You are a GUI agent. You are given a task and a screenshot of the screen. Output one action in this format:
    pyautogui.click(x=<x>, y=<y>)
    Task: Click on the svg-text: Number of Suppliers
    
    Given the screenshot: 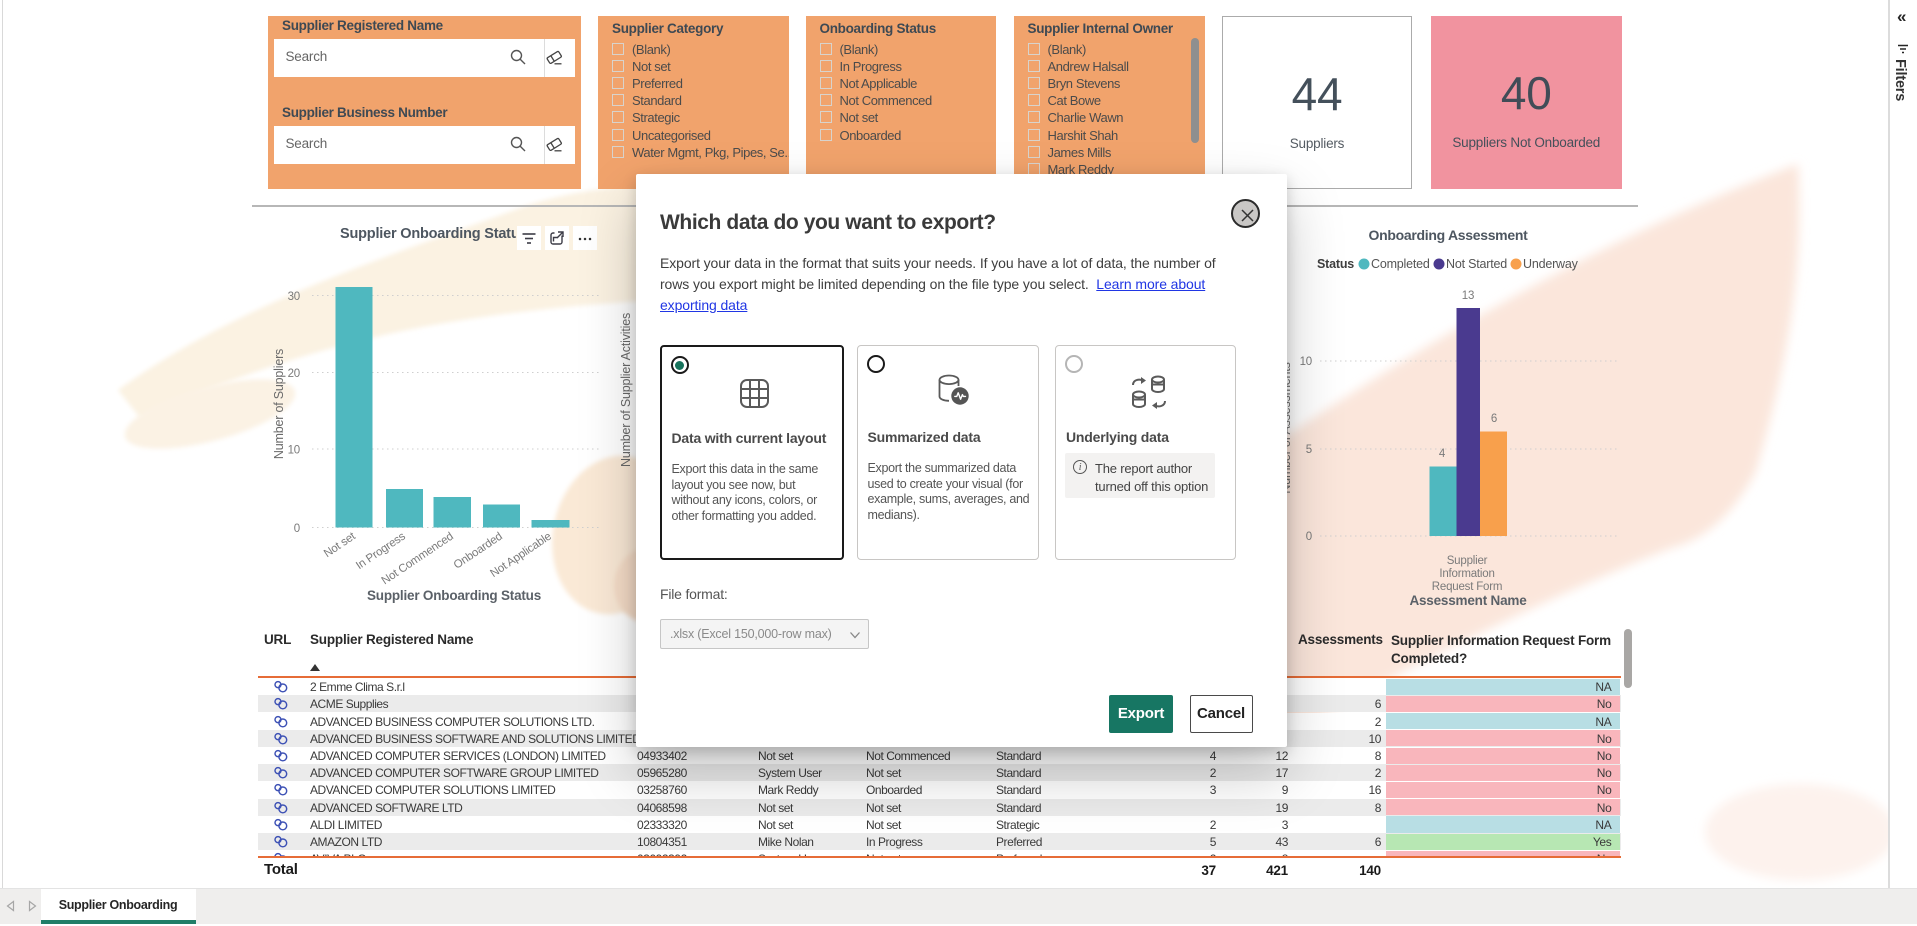 What is the action you would take?
    pyautogui.click(x=279, y=404)
    